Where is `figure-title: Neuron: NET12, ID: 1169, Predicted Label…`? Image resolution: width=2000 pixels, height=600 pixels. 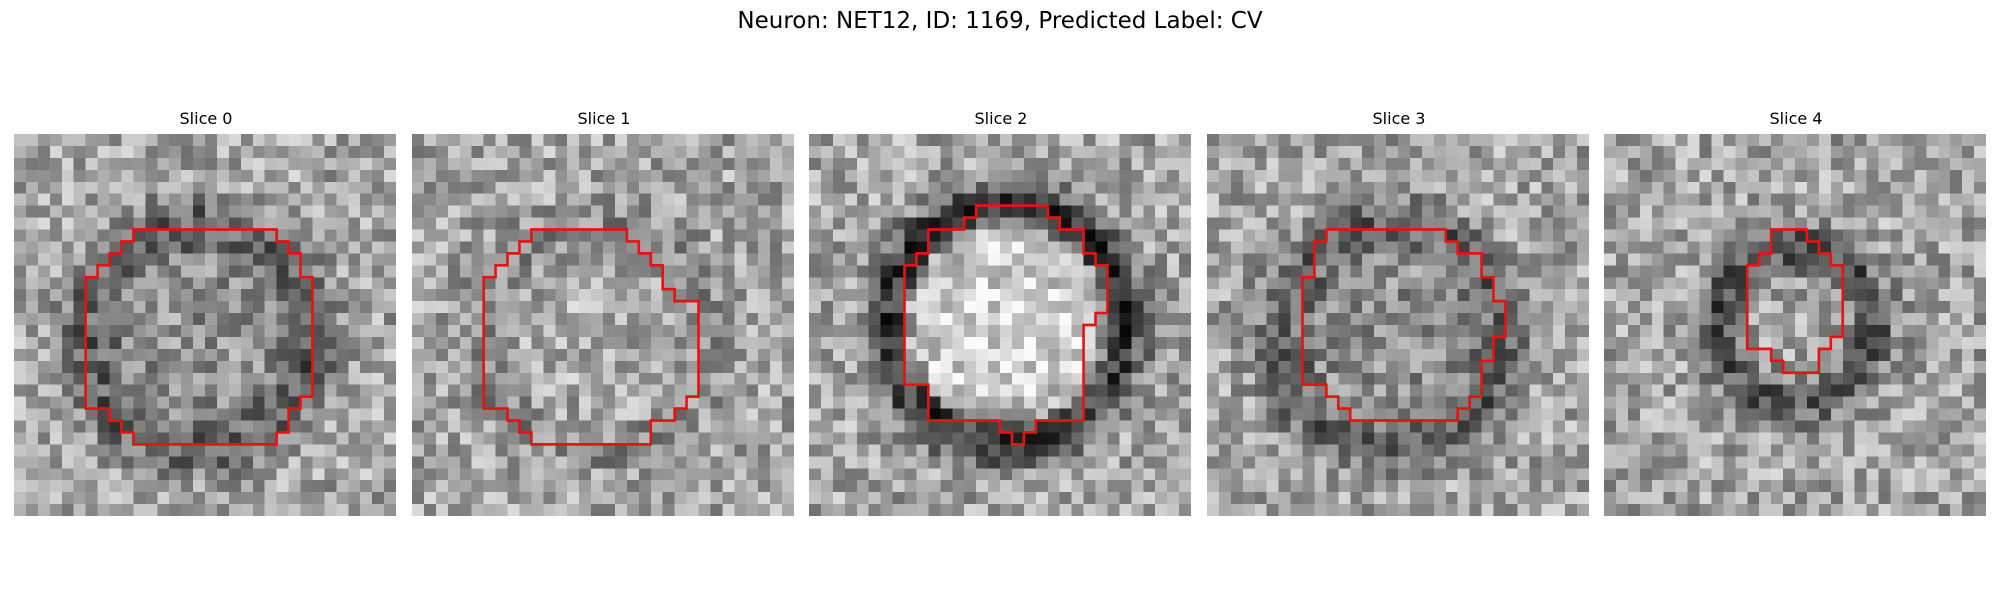
figure-title: Neuron: NET12, ID: 1169, Predicted Label… is located at coordinates (1000, 21).